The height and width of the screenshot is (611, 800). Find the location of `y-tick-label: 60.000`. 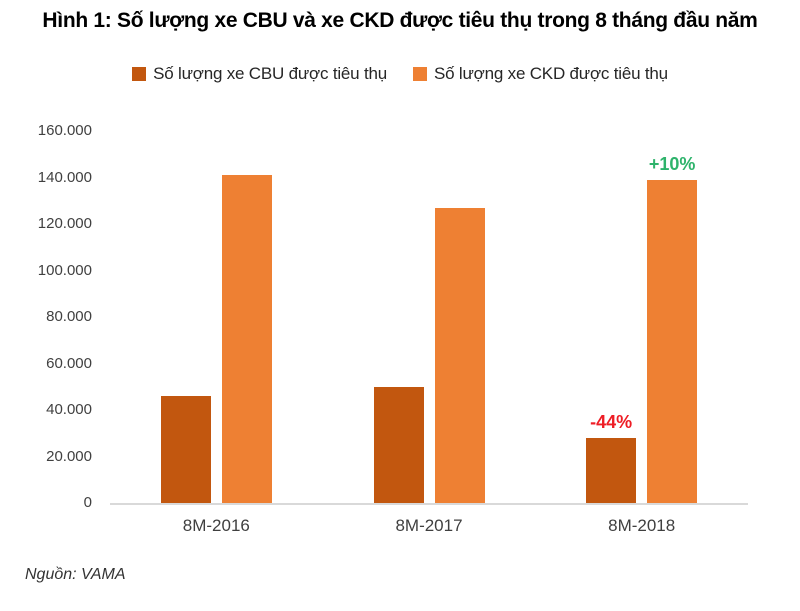

y-tick-label: 60.000 is located at coordinates (69, 363).